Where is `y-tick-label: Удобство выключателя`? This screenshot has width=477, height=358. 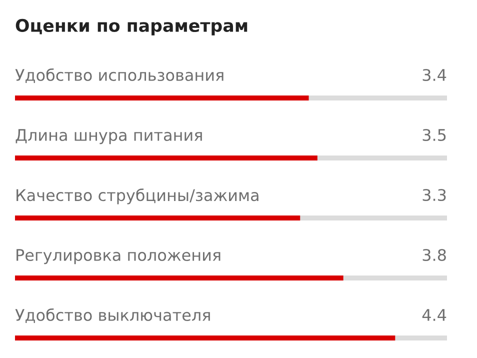 y-tick-label: Удобство выключателя is located at coordinates (112, 316).